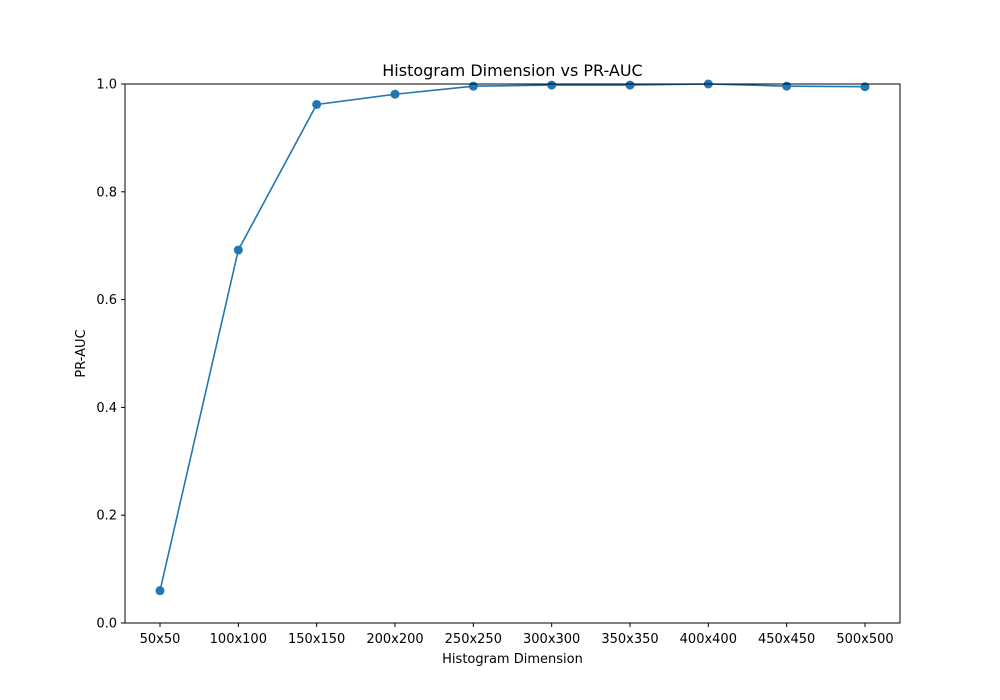 This screenshot has height=700, width=1000. I want to click on y-axis: 0.0 0.2 0.4 0.6 0.8 1.0, so click(110, 355).